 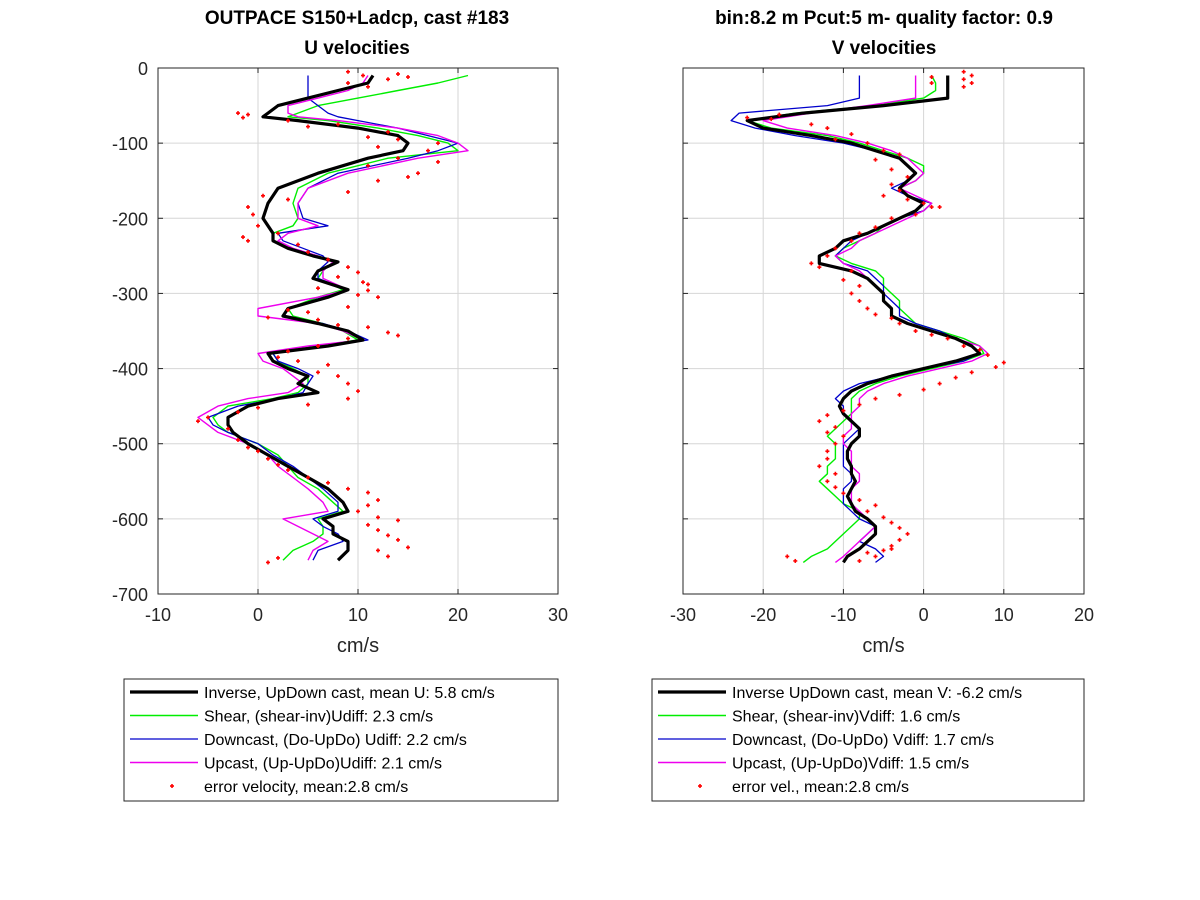 I want to click on y-tick-label: -700, so click(x=130, y=595).